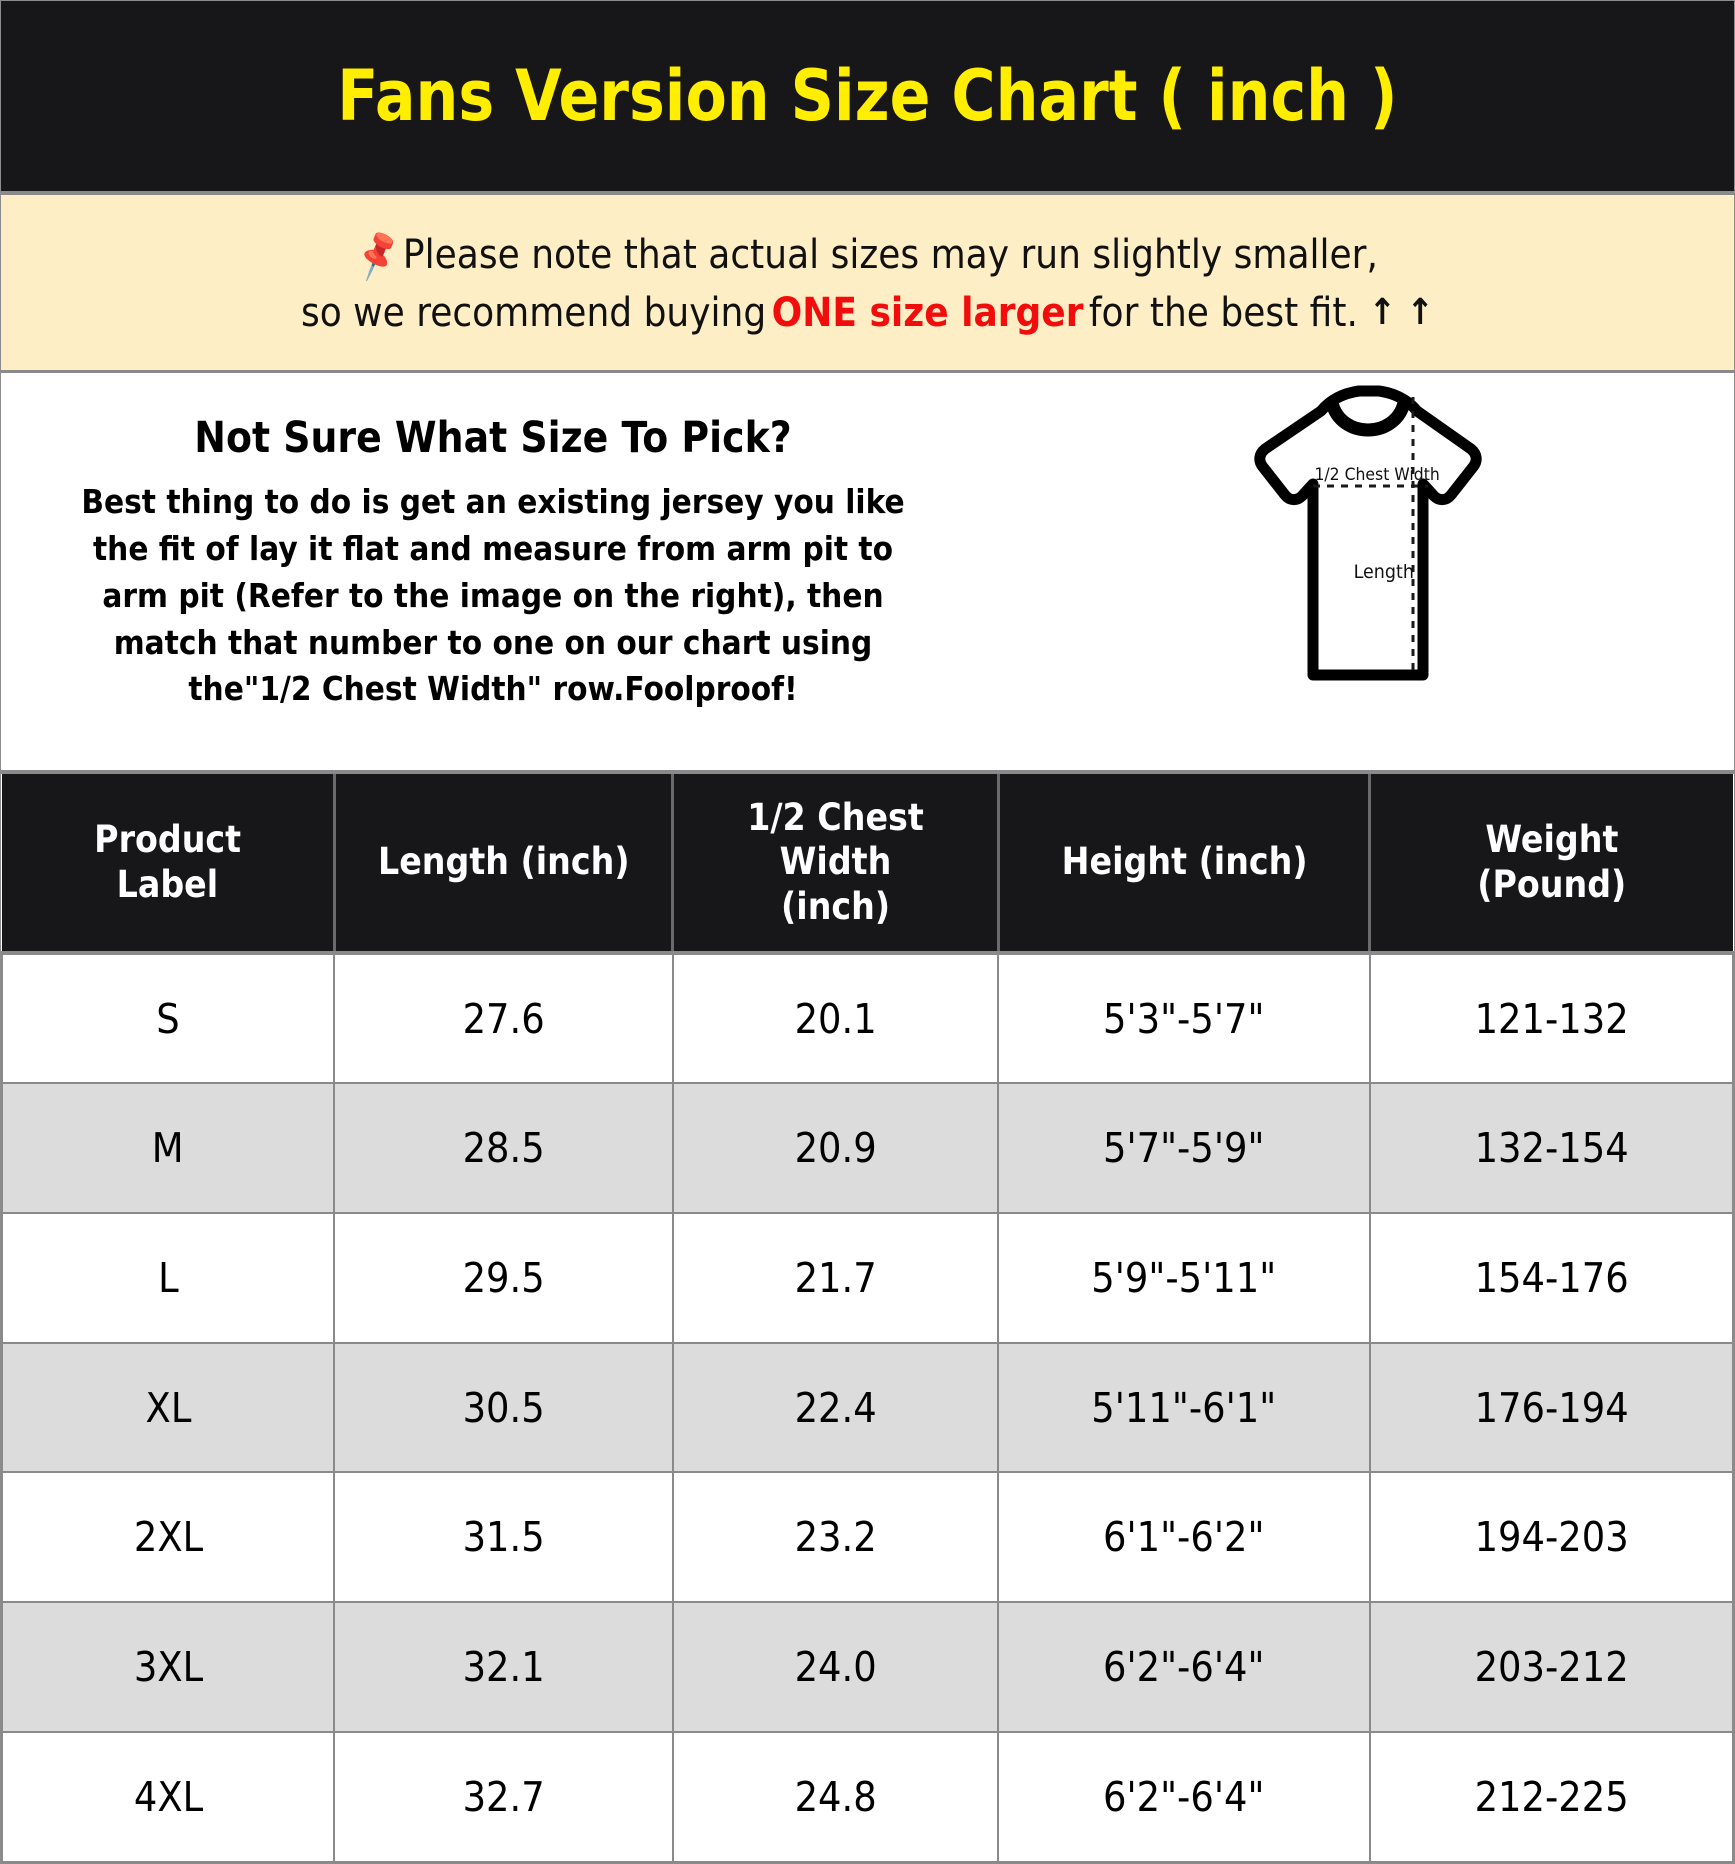  I want to click on cell-weight: 121-132, so click(1551, 1018).